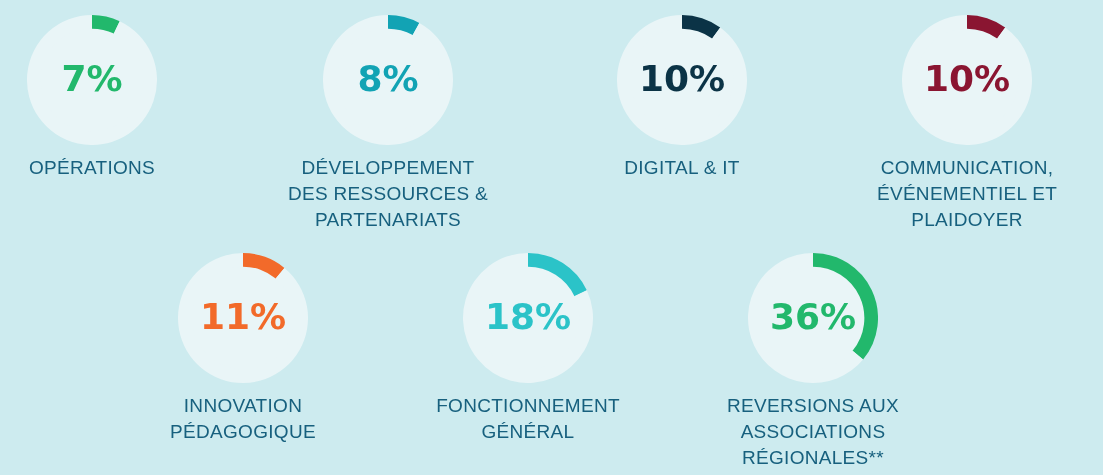 The height and width of the screenshot is (475, 1103). Describe the element at coordinates (243, 419) in the screenshot. I see `text: INNOVATION PÉDAGOGIQUE` at that location.